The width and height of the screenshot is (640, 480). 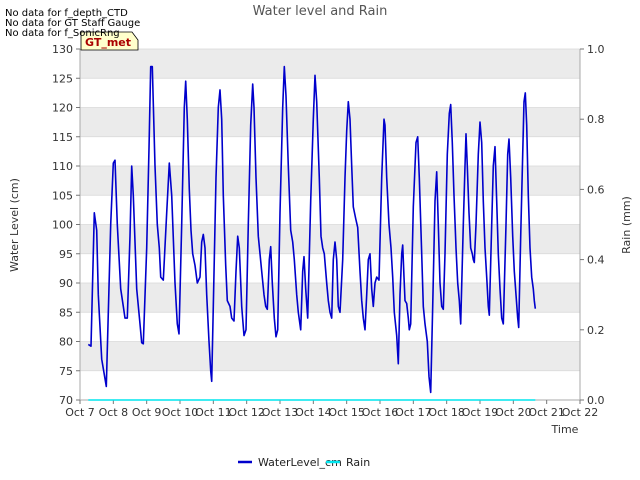 I want to click on x-tick-label: Oct 13, so click(x=280, y=412).